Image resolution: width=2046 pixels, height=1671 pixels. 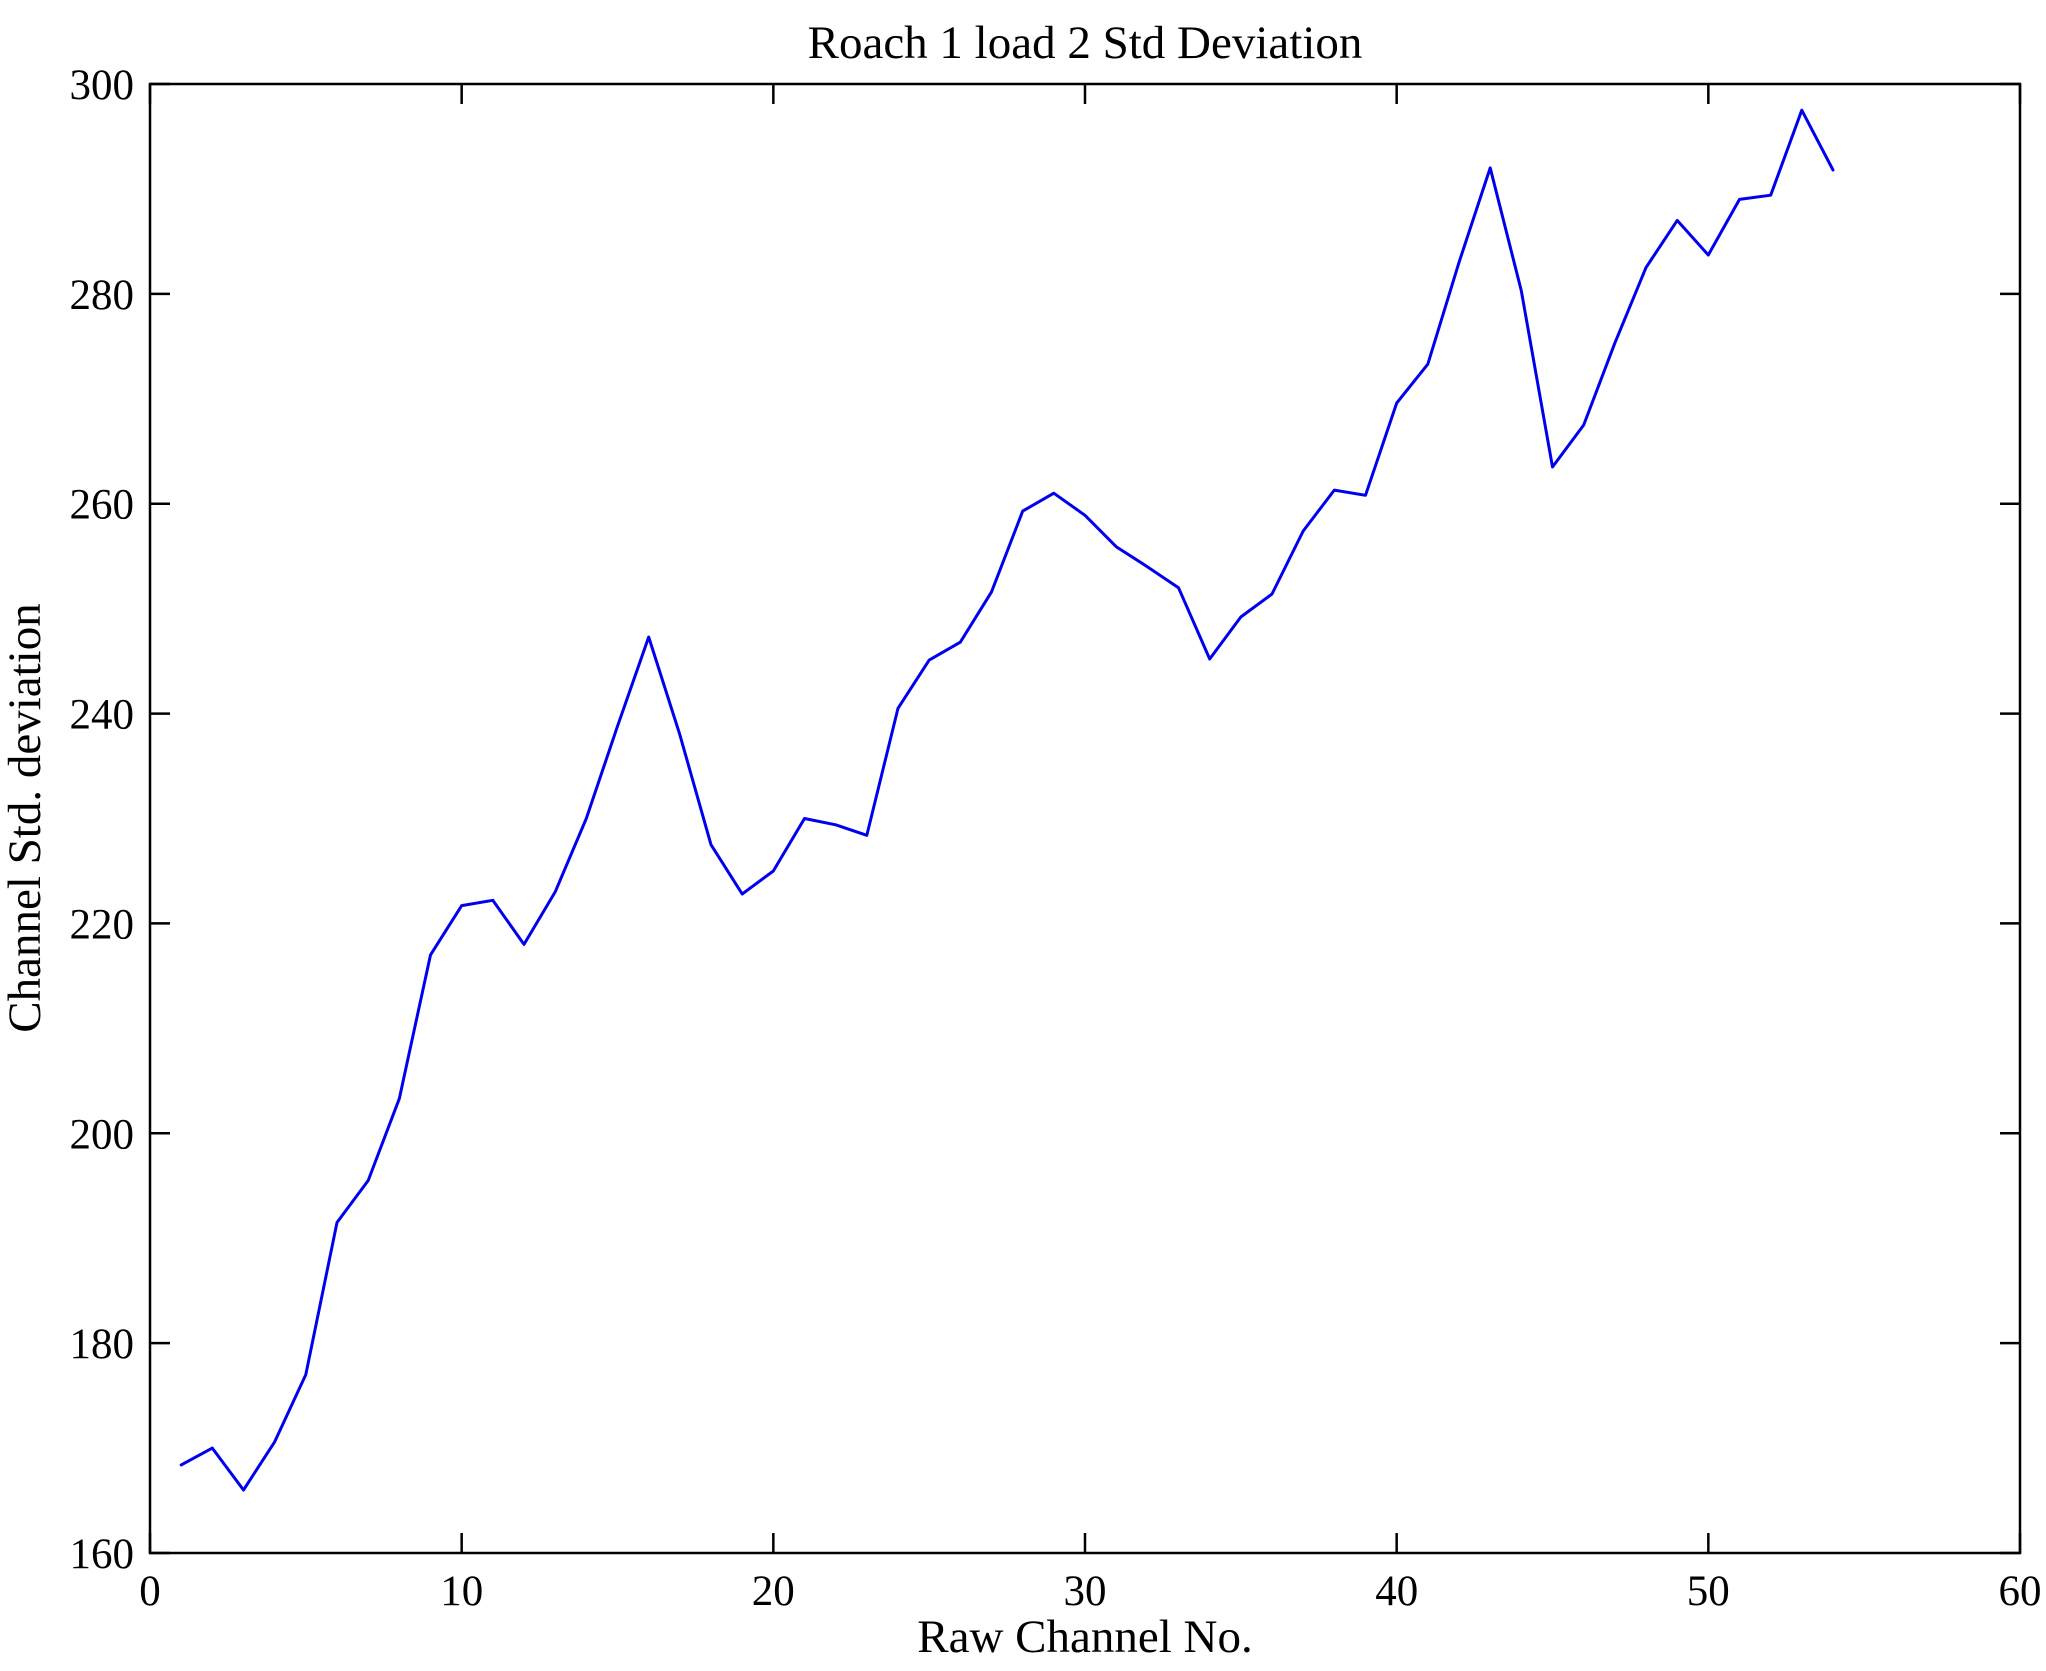 What do you see at coordinates (102, 295) in the screenshot?
I see `y-tick-label-280: 280` at bounding box center [102, 295].